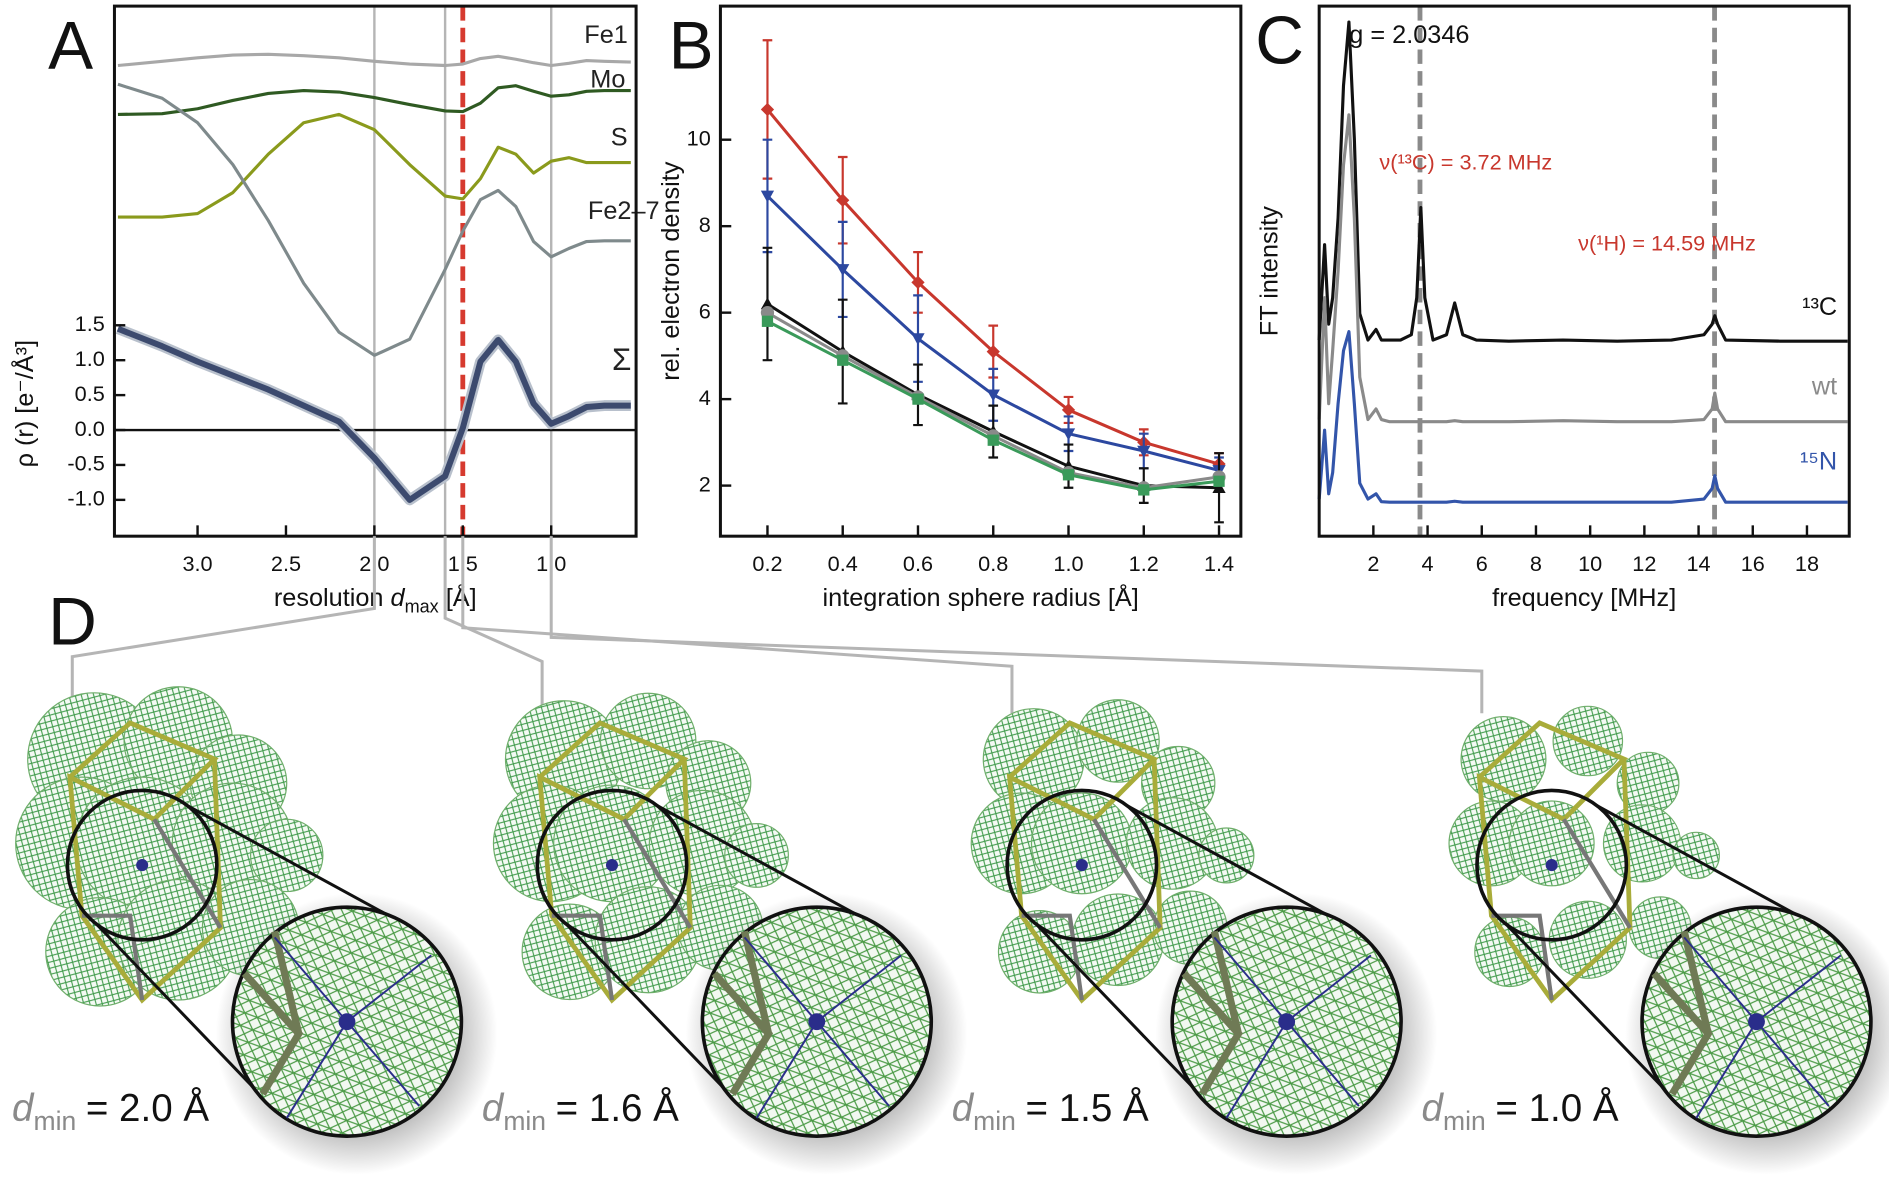 The image size is (1889, 1182). I want to click on series-label: ¹⁵N, so click(1818, 461).